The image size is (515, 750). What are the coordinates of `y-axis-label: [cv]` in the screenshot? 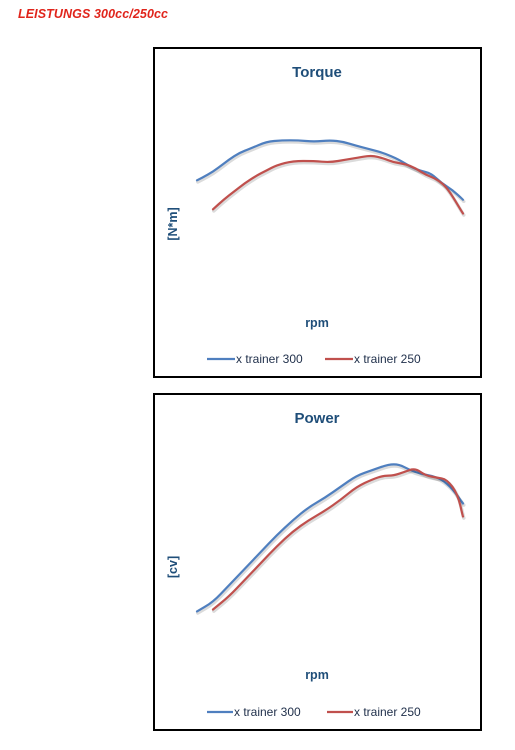 It's located at (173, 567).